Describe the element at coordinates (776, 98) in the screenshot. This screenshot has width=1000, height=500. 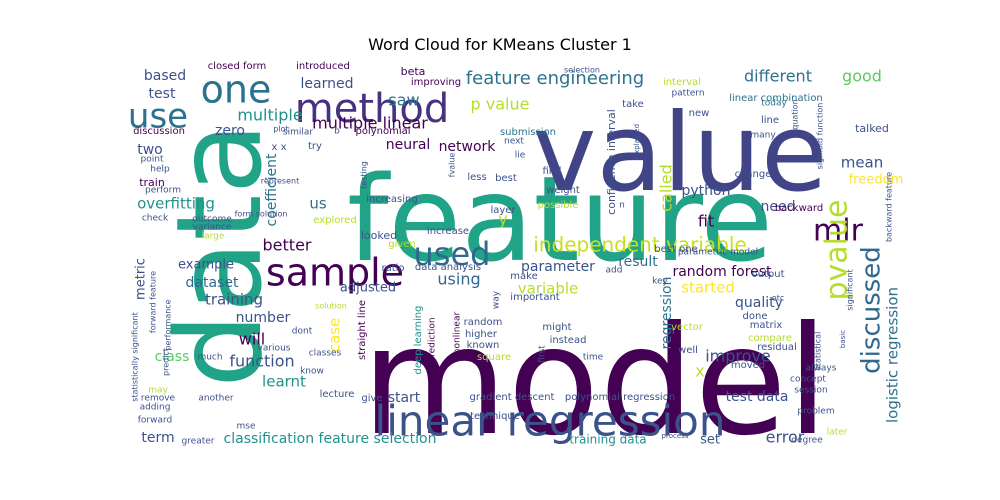
I see `word-linear-combination: linear combination` at that location.